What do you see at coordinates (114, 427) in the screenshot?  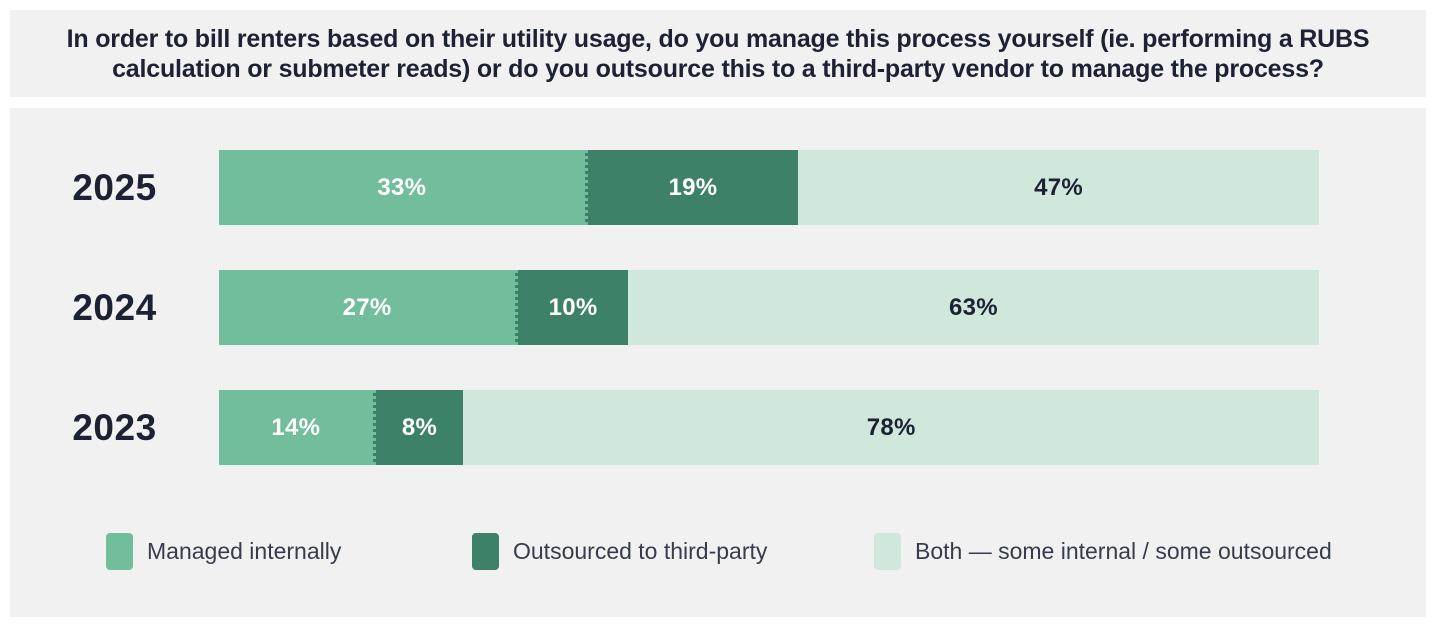 I see `year-label: 2023` at bounding box center [114, 427].